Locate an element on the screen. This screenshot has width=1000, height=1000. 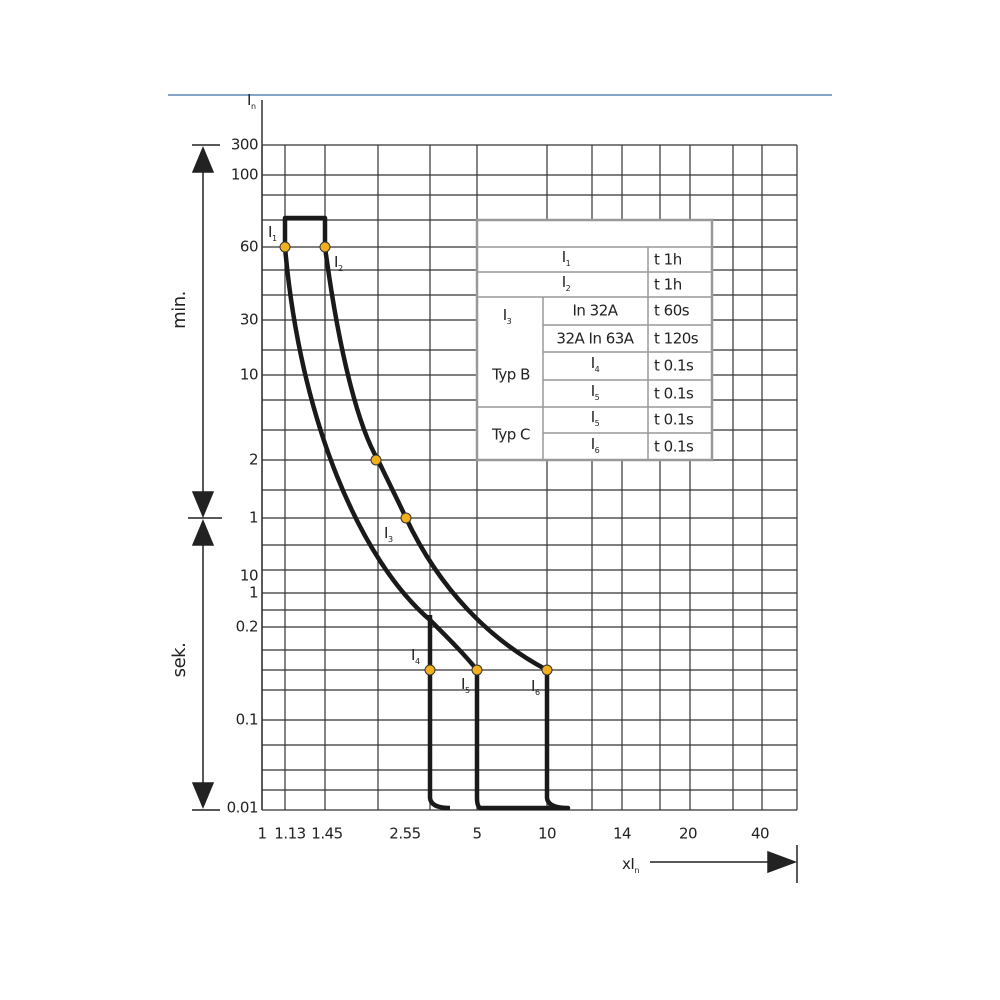
x-tick-label: 1.13 is located at coordinates (289, 834).